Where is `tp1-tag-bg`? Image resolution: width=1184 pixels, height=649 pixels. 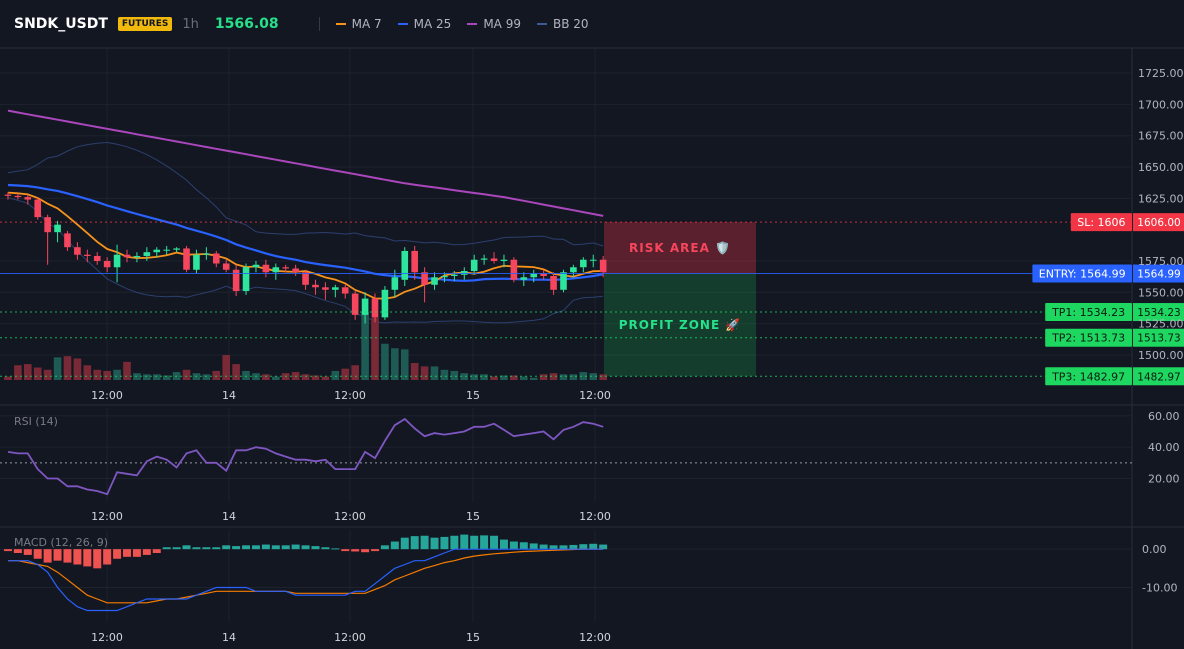
tp1-tag-bg is located at coordinates (1088, 312).